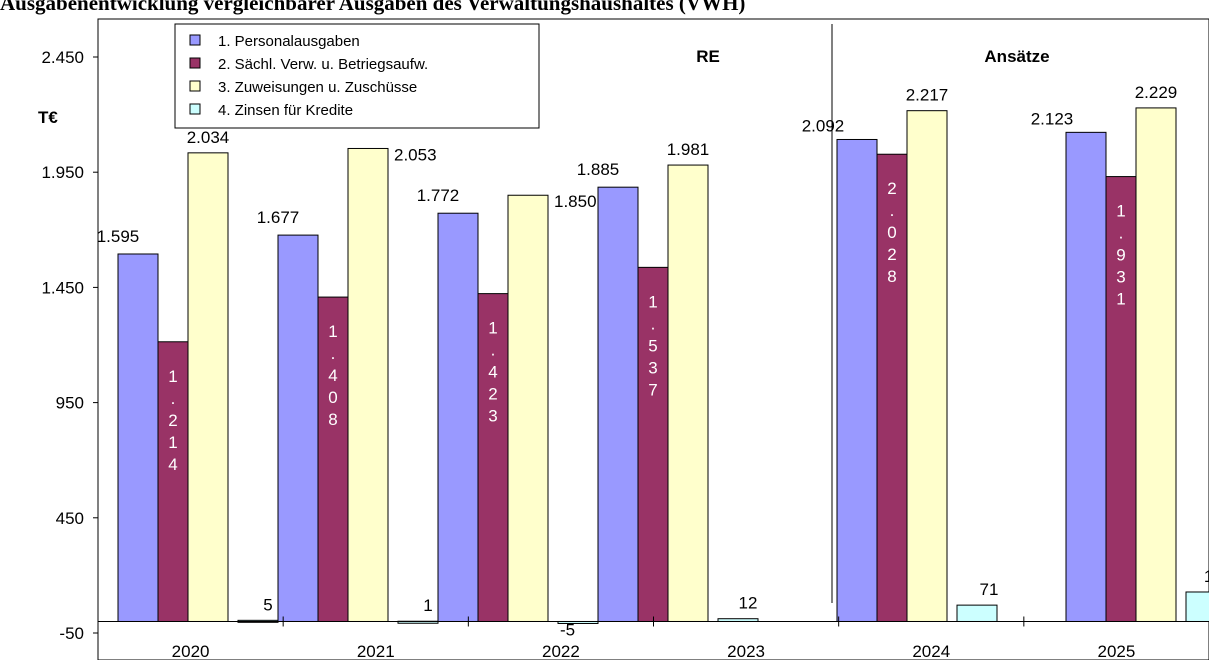  I want to click on data-label-2-2023: 7, so click(652, 389).